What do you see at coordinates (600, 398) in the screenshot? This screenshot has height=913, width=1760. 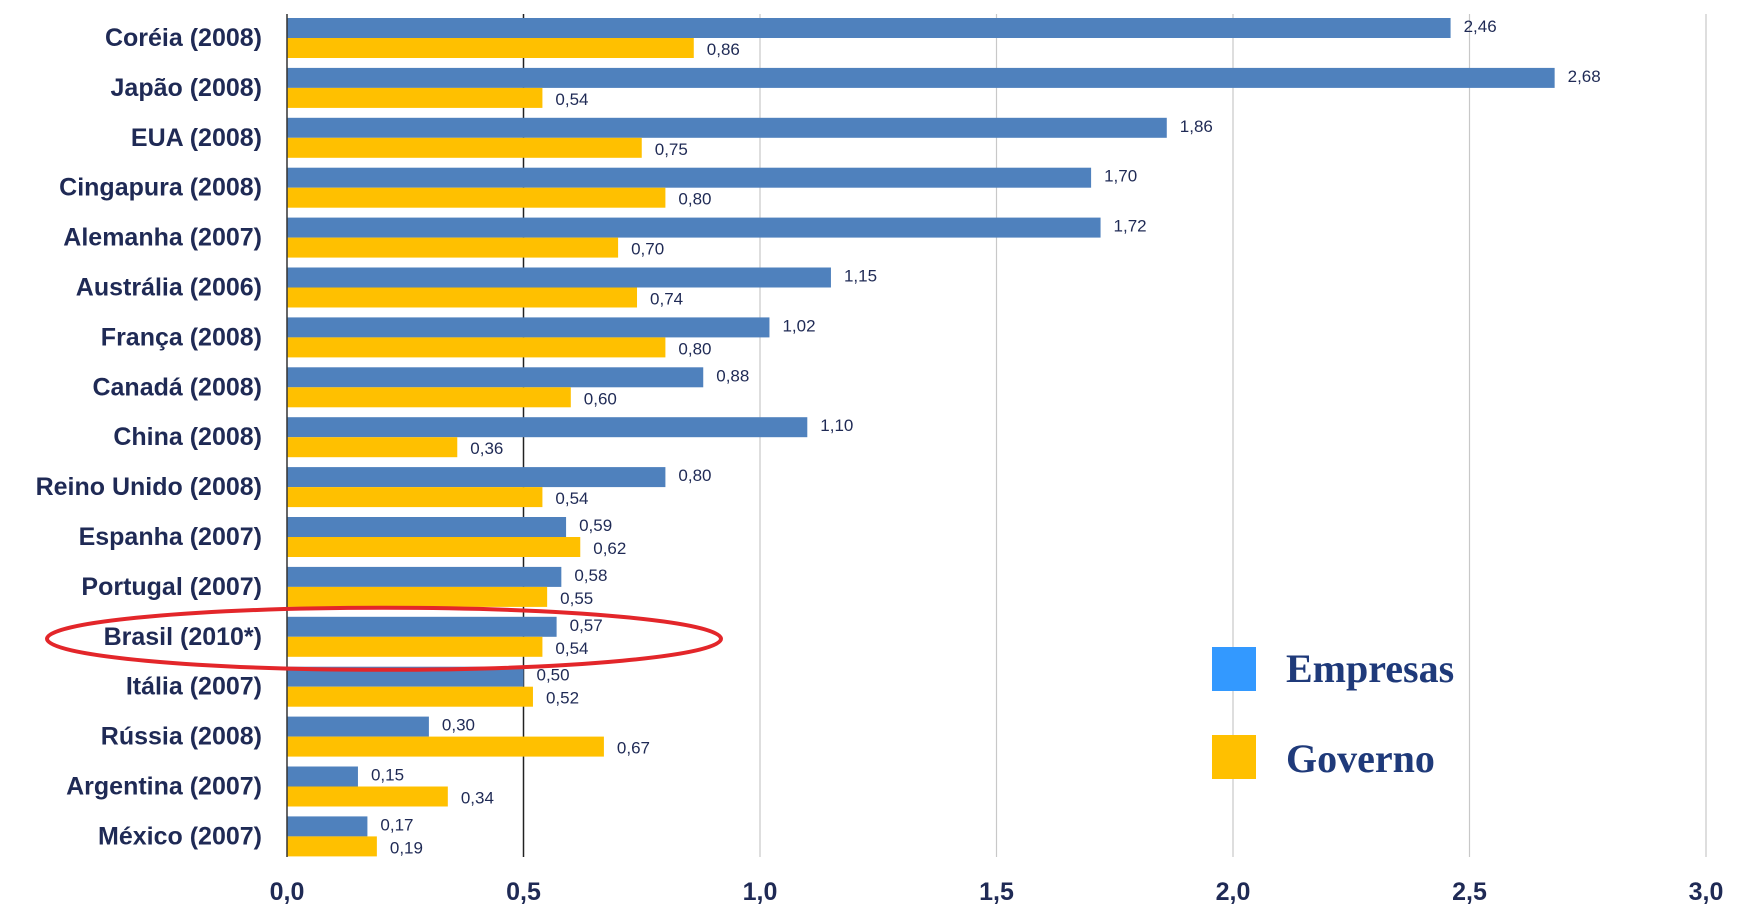 I see `data-label-governo: 0,60` at bounding box center [600, 398].